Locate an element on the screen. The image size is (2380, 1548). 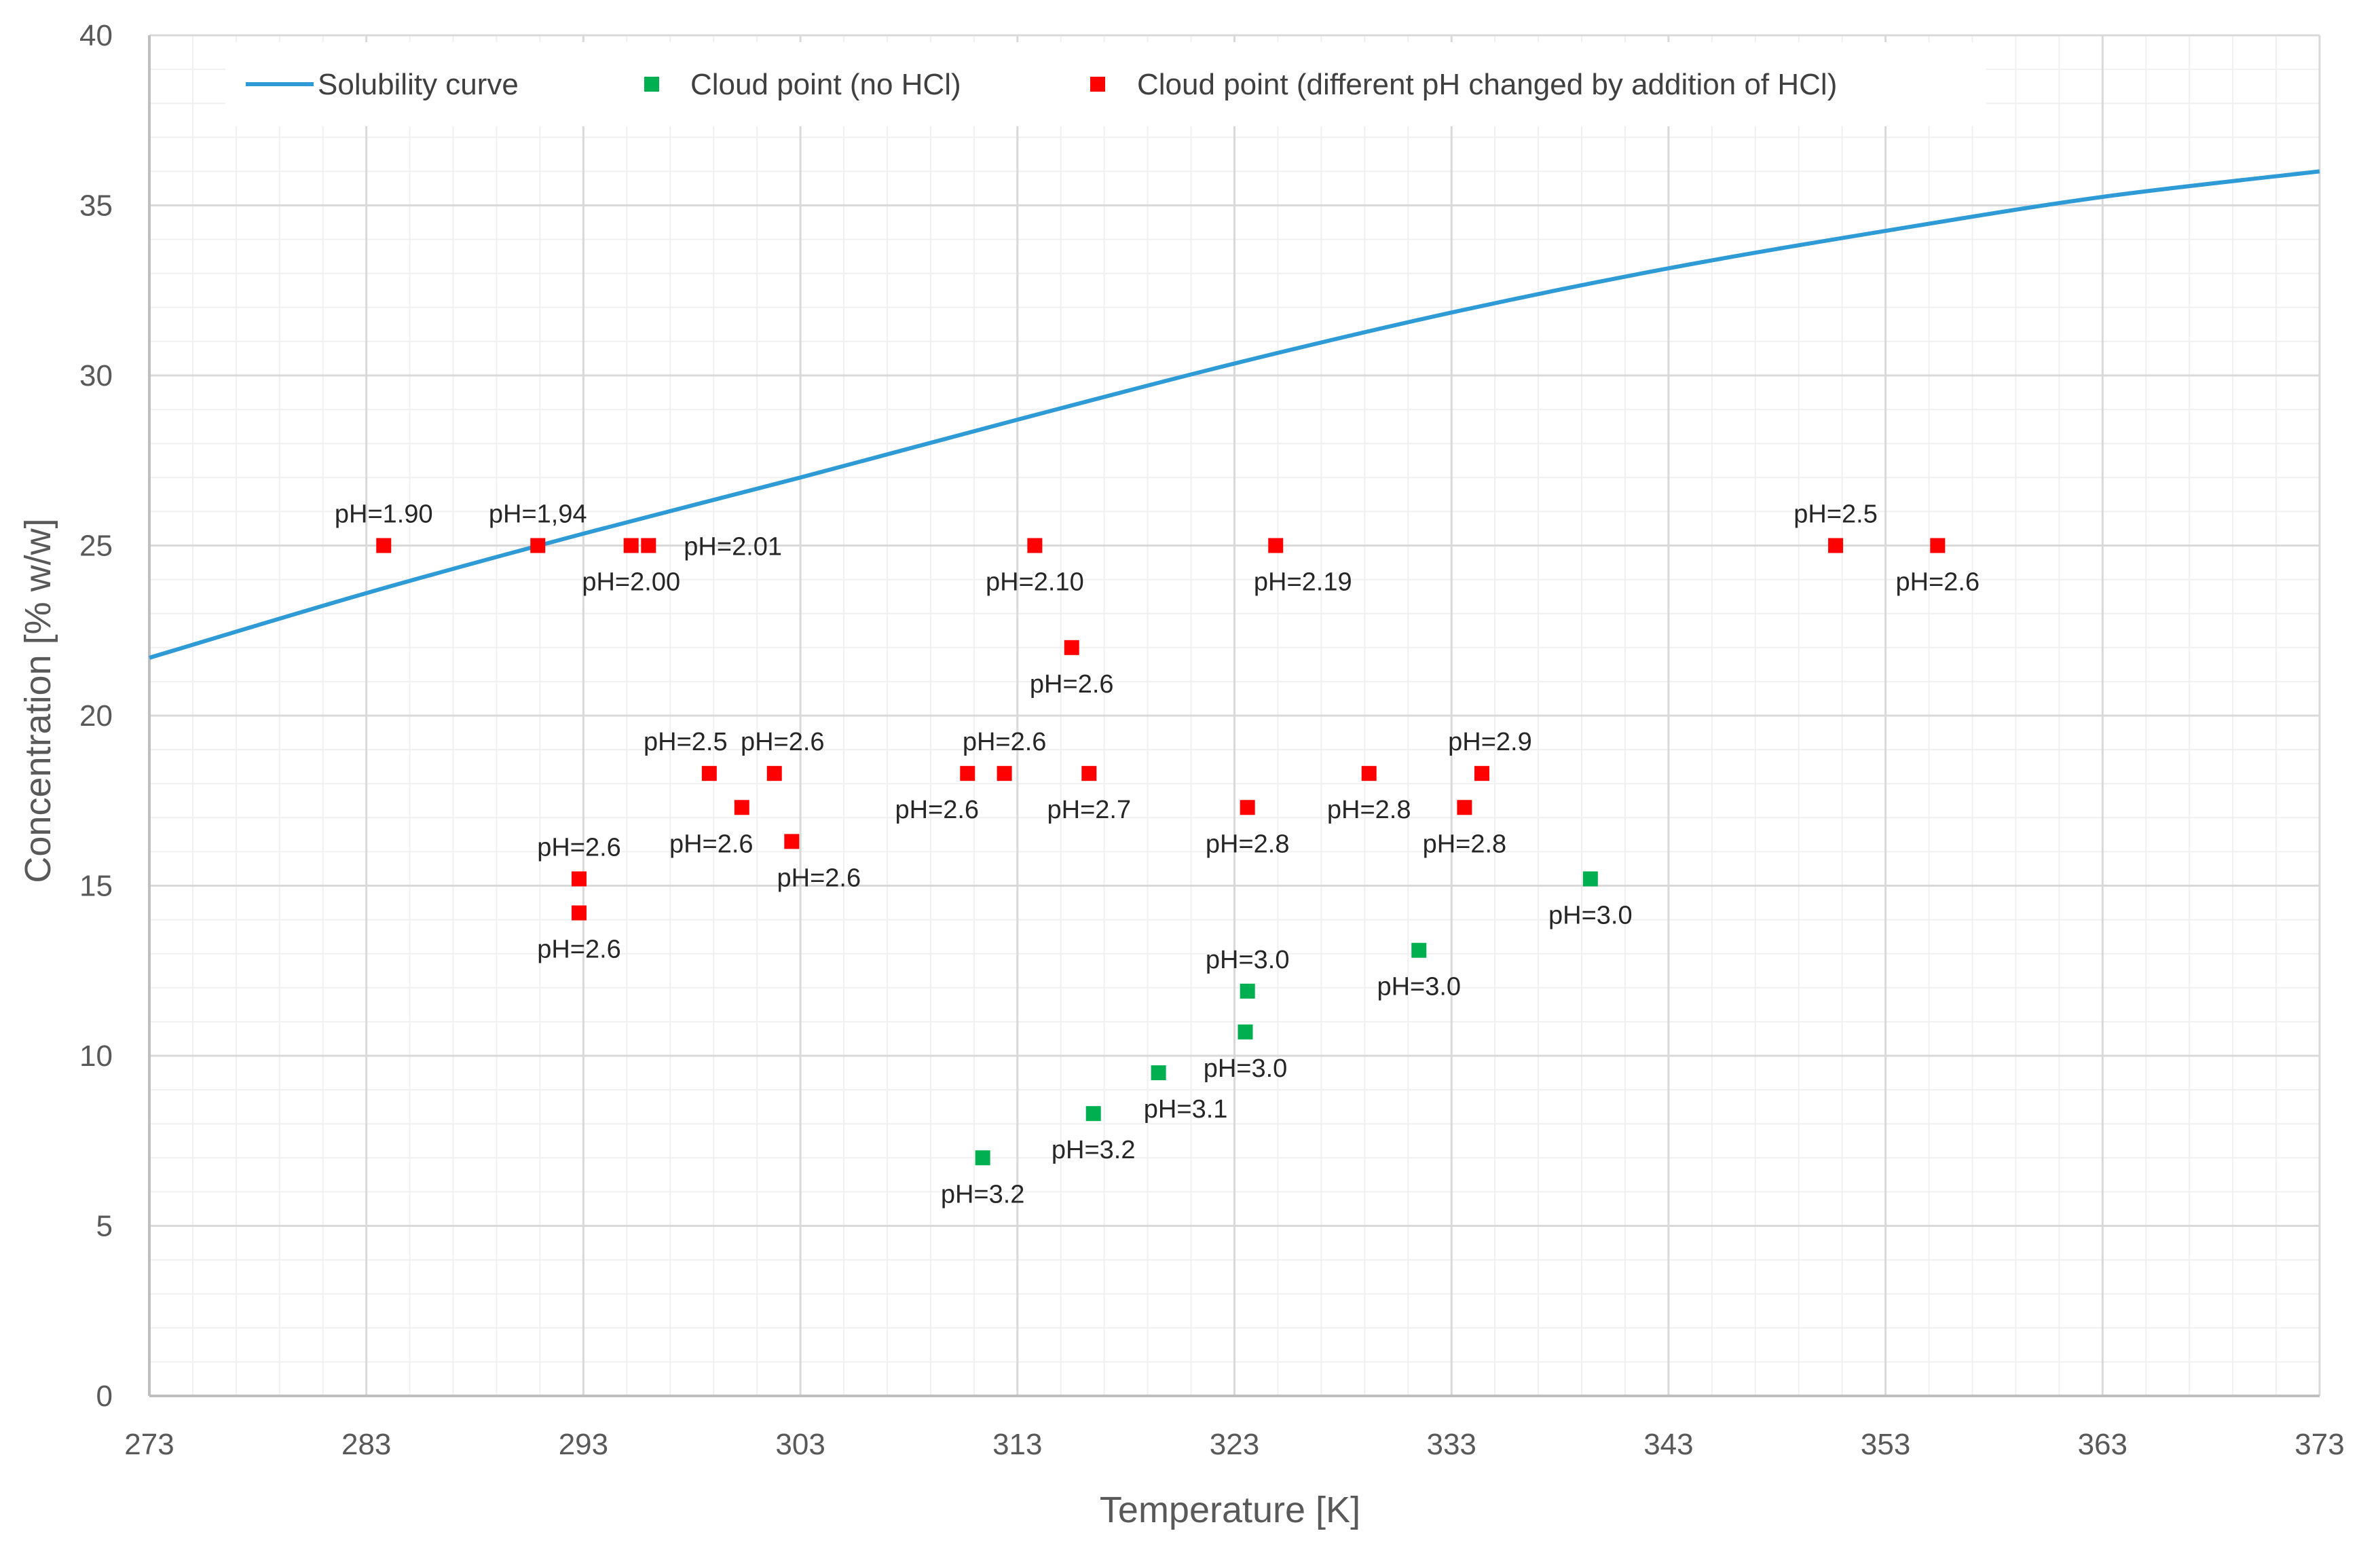
legend-label: Cloud point (no HCl) is located at coordinates (825, 84).